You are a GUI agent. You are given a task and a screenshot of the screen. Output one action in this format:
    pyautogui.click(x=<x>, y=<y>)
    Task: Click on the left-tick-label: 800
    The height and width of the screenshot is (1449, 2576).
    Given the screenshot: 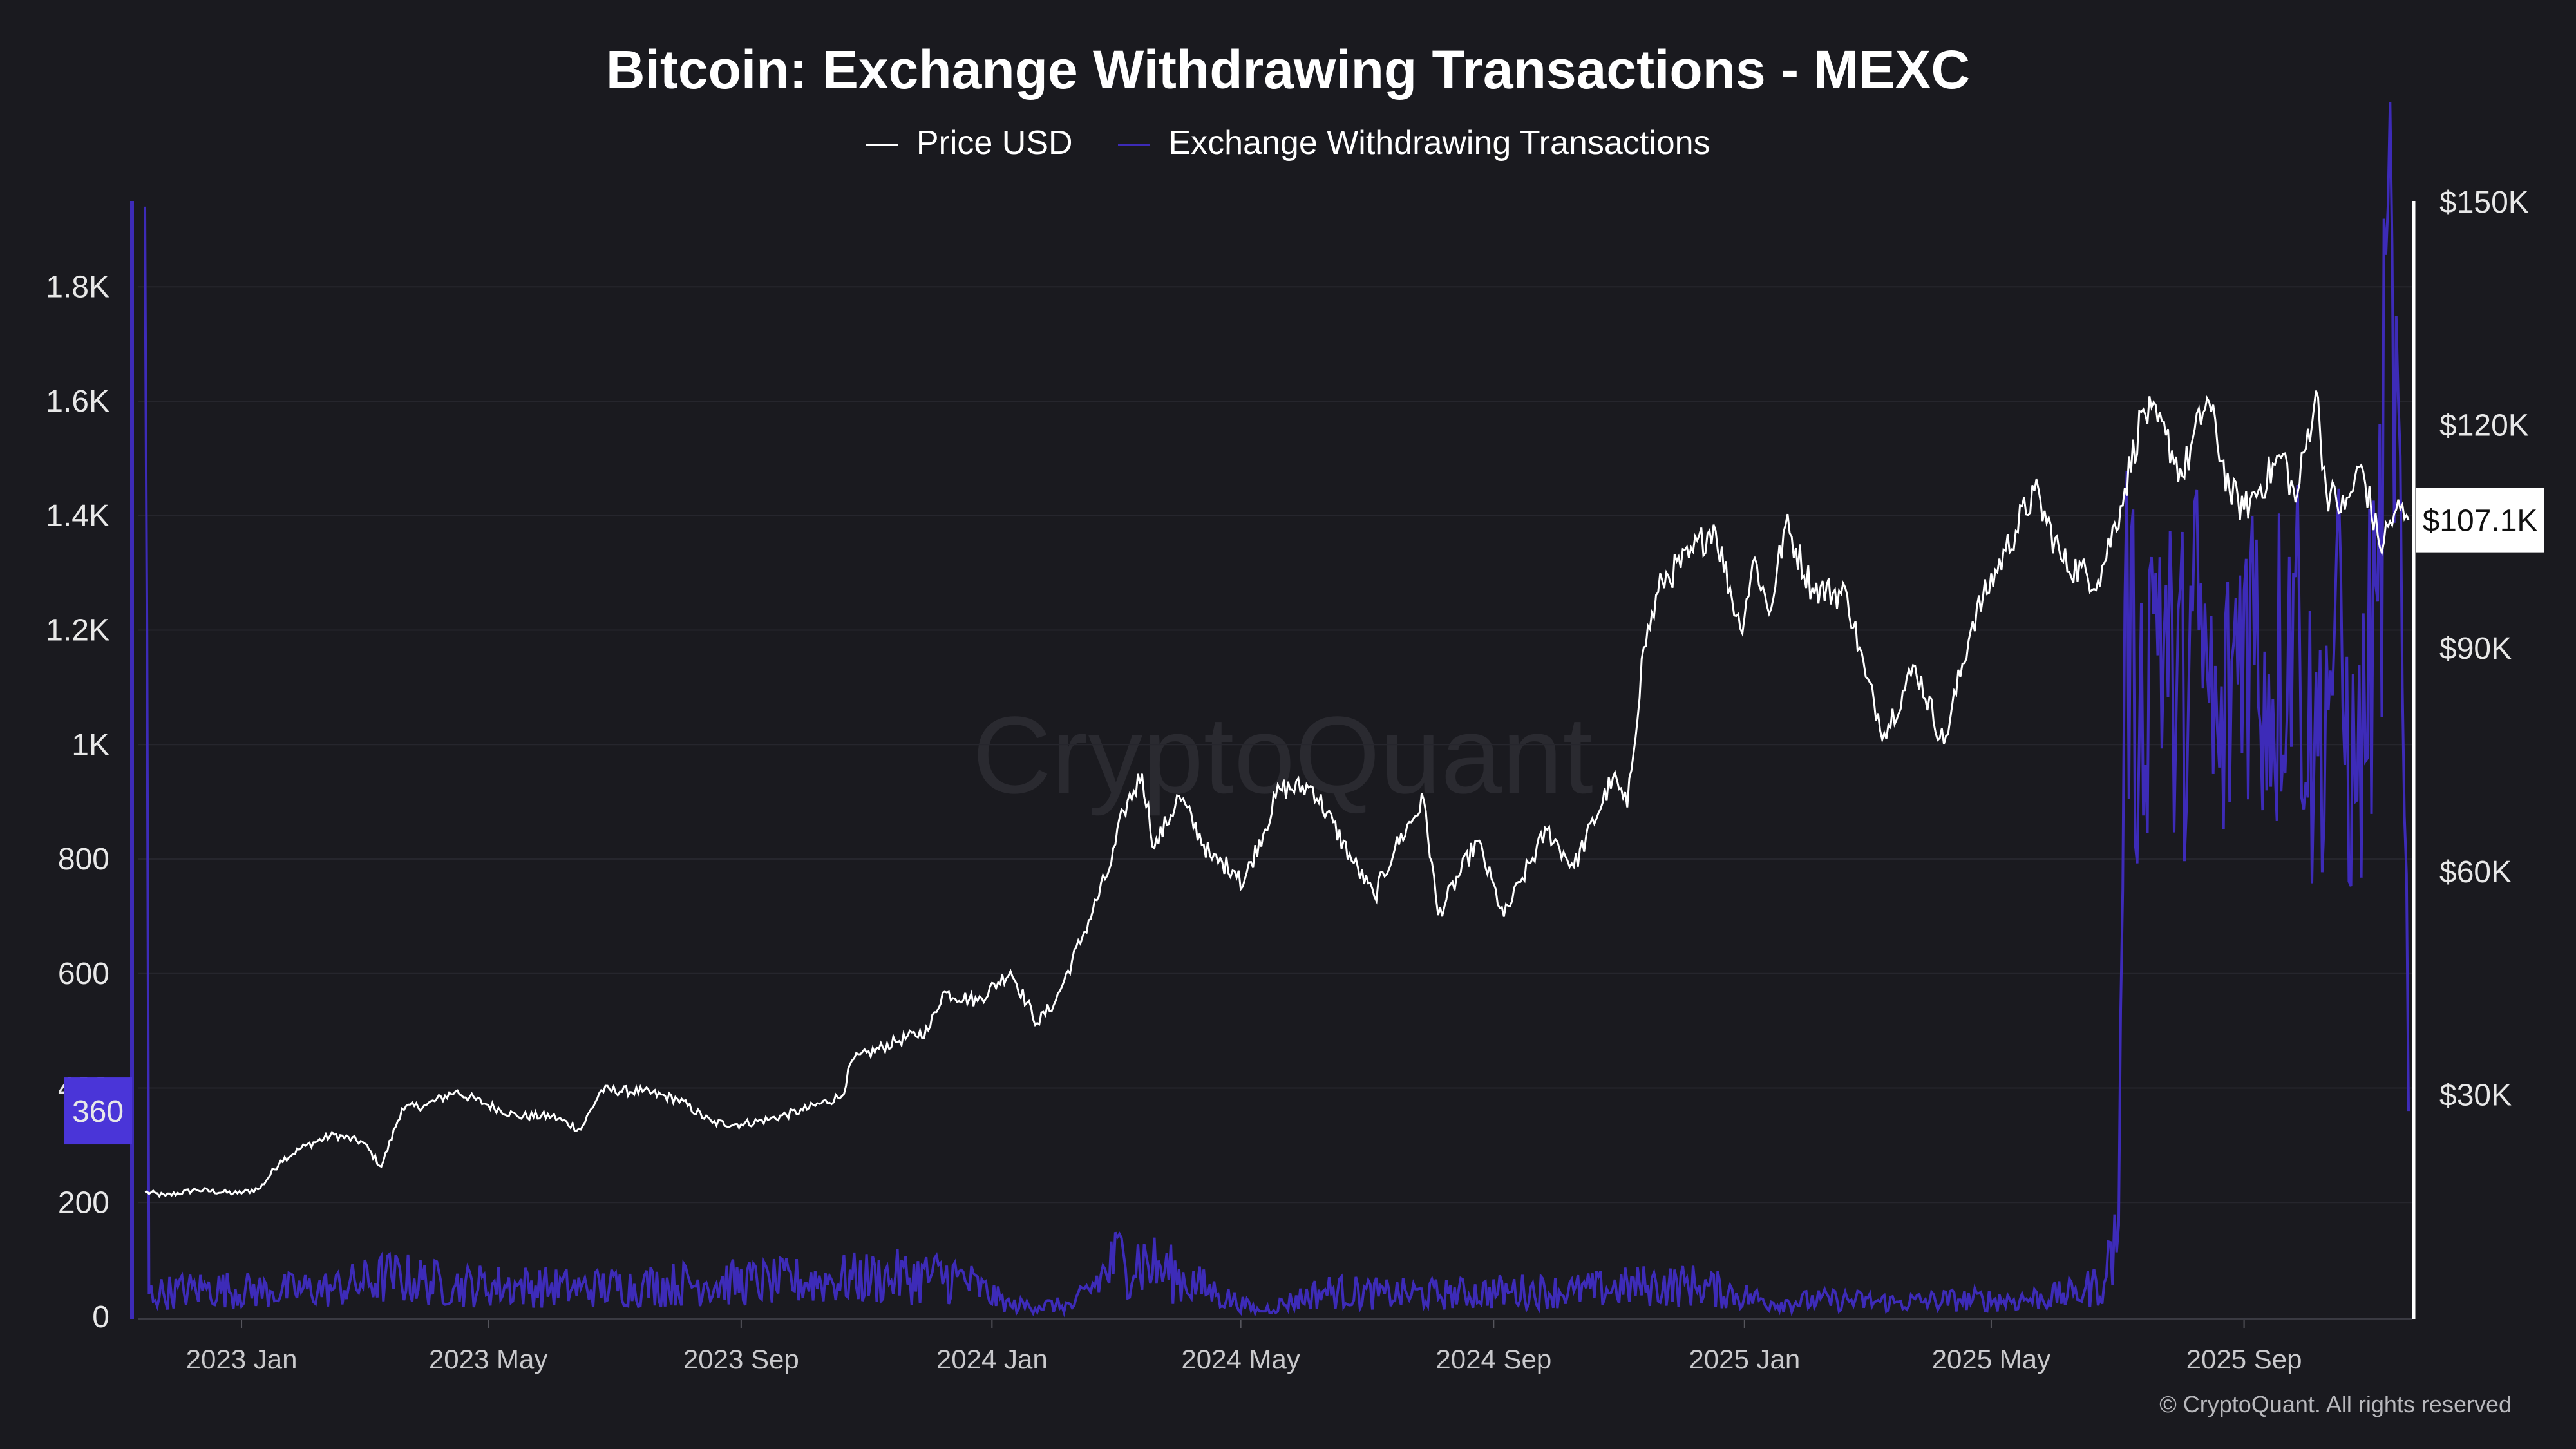 What is the action you would take?
    pyautogui.click(x=83, y=859)
    